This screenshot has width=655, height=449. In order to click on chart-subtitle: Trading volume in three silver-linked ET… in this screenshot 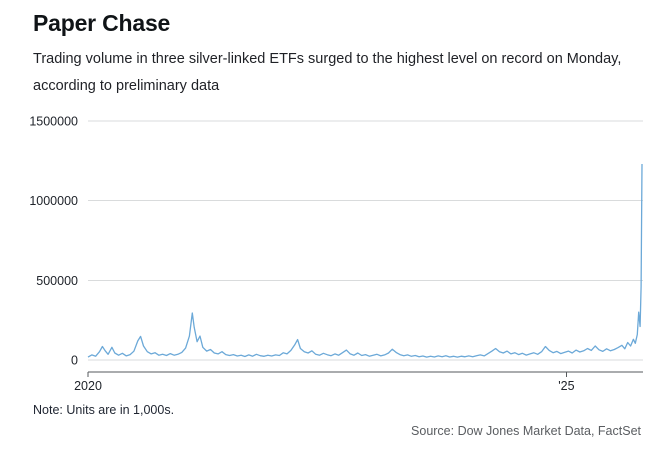, I will do `click(327, 72)`.